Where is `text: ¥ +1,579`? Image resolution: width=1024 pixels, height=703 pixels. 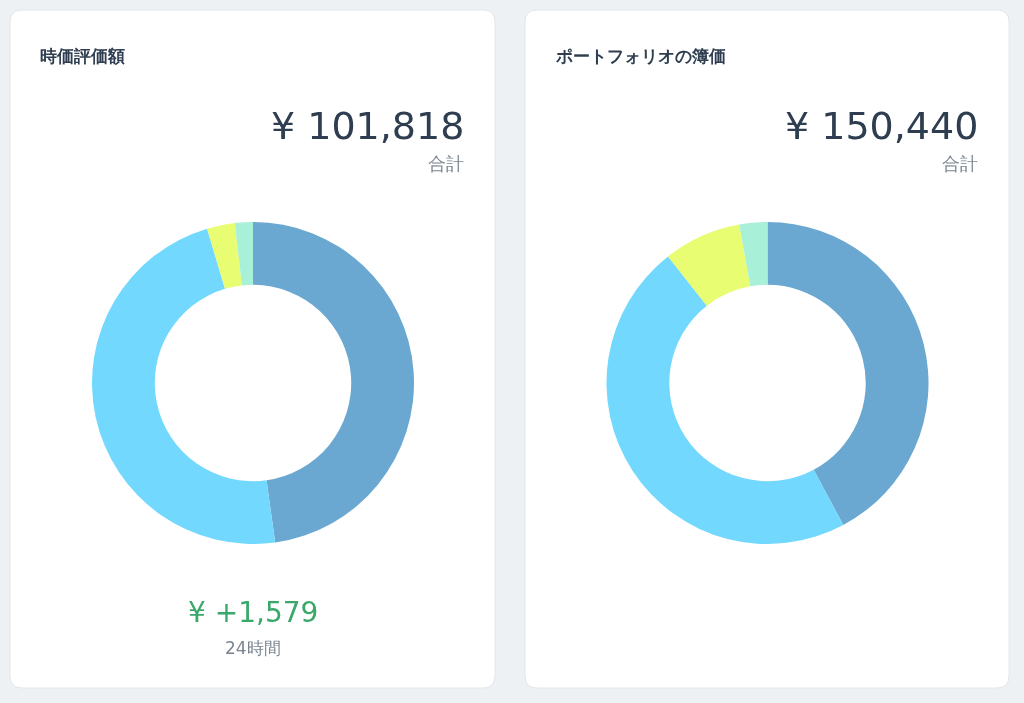 text: ¥ +1,579 is located at coordinates (253, 612).